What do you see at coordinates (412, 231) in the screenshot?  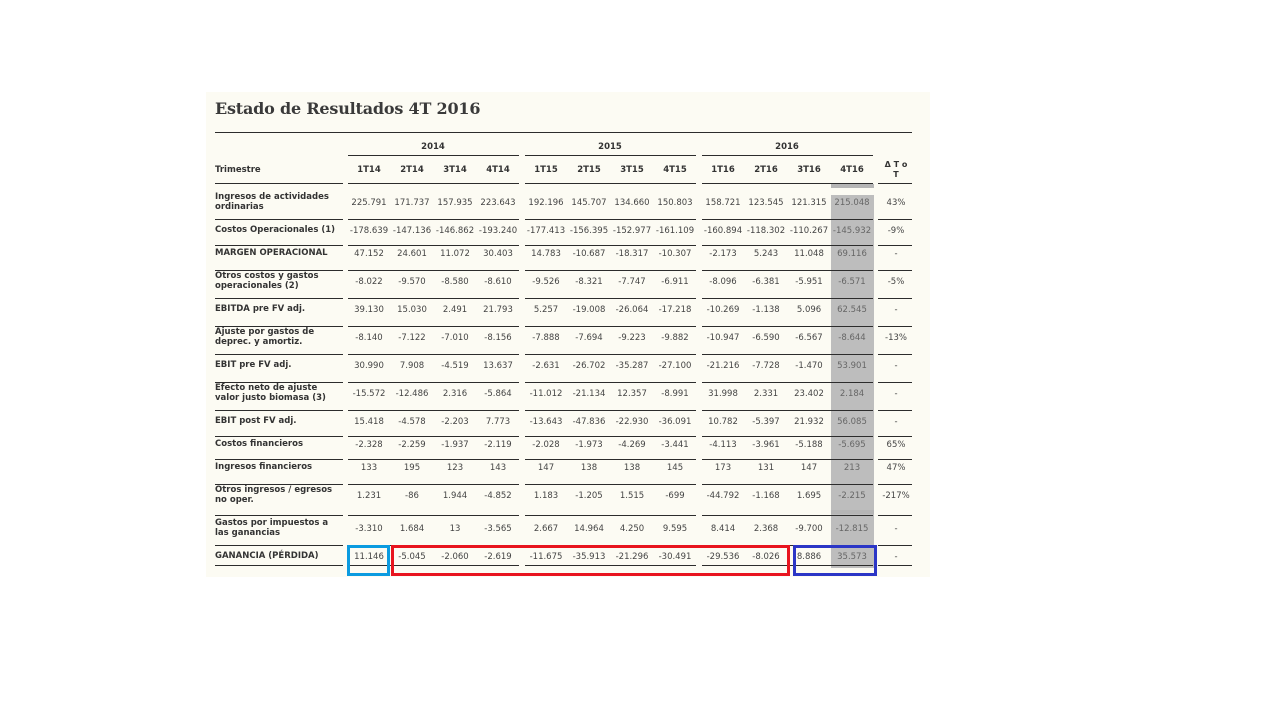 I see `table-cell: -147.136` at bounding box center [412, 231].